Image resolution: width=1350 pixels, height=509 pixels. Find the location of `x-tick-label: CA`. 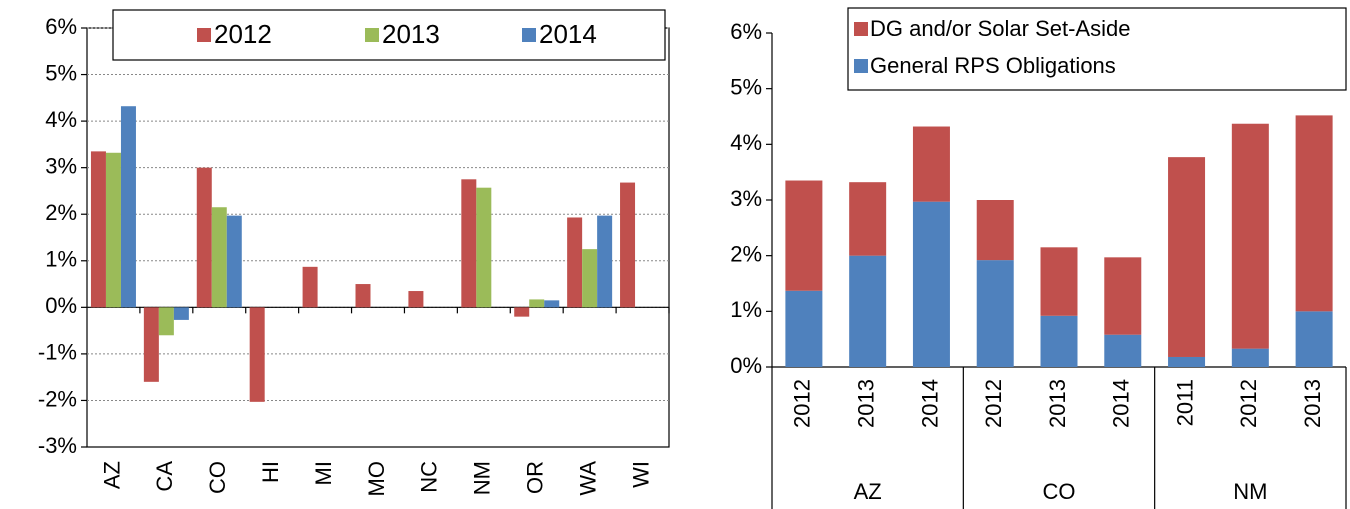

x-tick-label: CA is located at coordinates (164, 476).